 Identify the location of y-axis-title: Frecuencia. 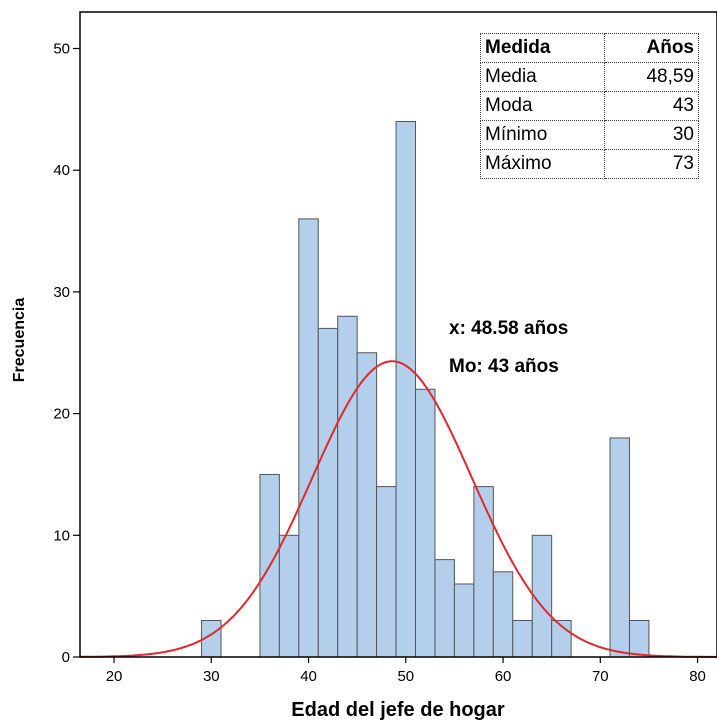
(19, 340).